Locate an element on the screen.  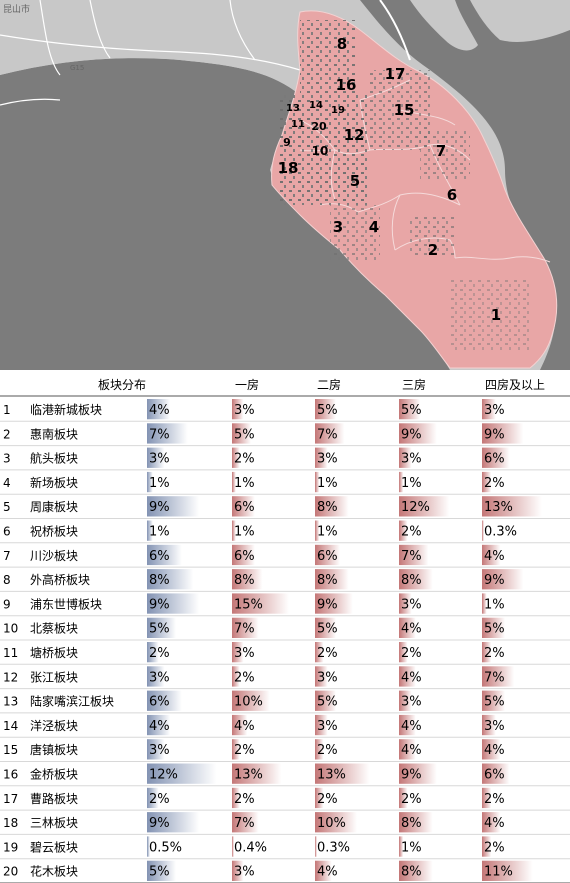
table-row: 15 唐镇板块 3% 2% 2% 4% 4% is located at coordinates (285, 750).